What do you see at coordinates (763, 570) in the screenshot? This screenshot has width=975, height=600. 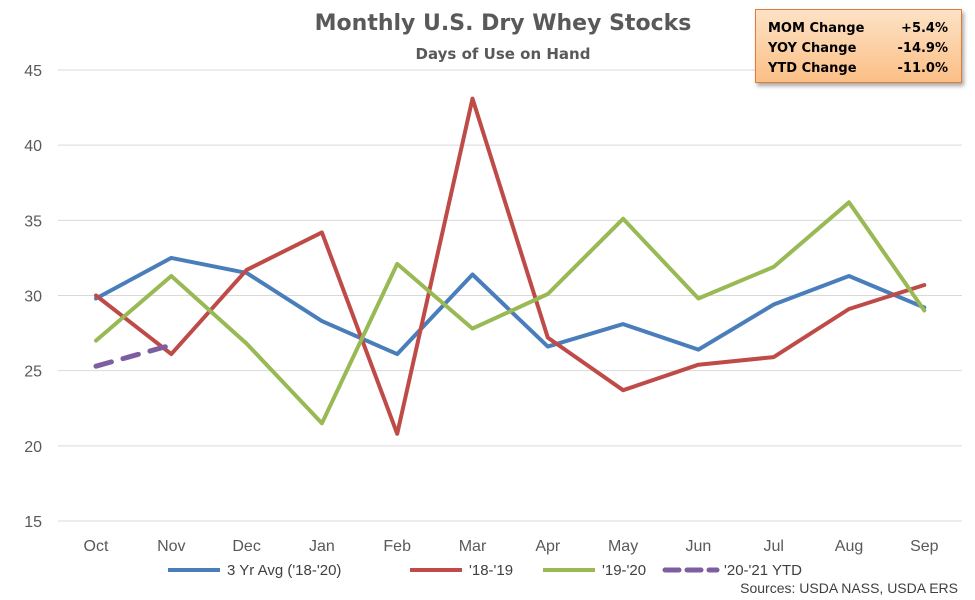 I see `legend-label: '20-'21 YTD` at bounding box center [763, 570].